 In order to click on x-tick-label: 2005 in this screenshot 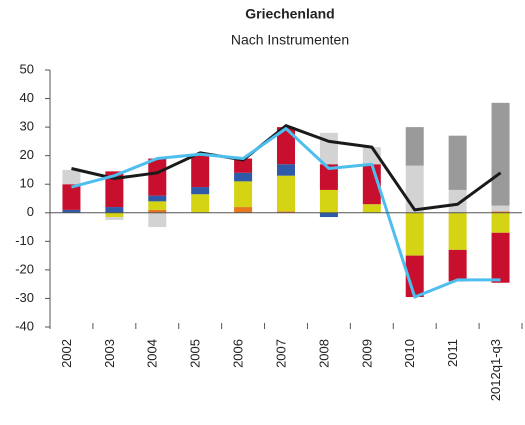, I will do `click(195, 353)`.